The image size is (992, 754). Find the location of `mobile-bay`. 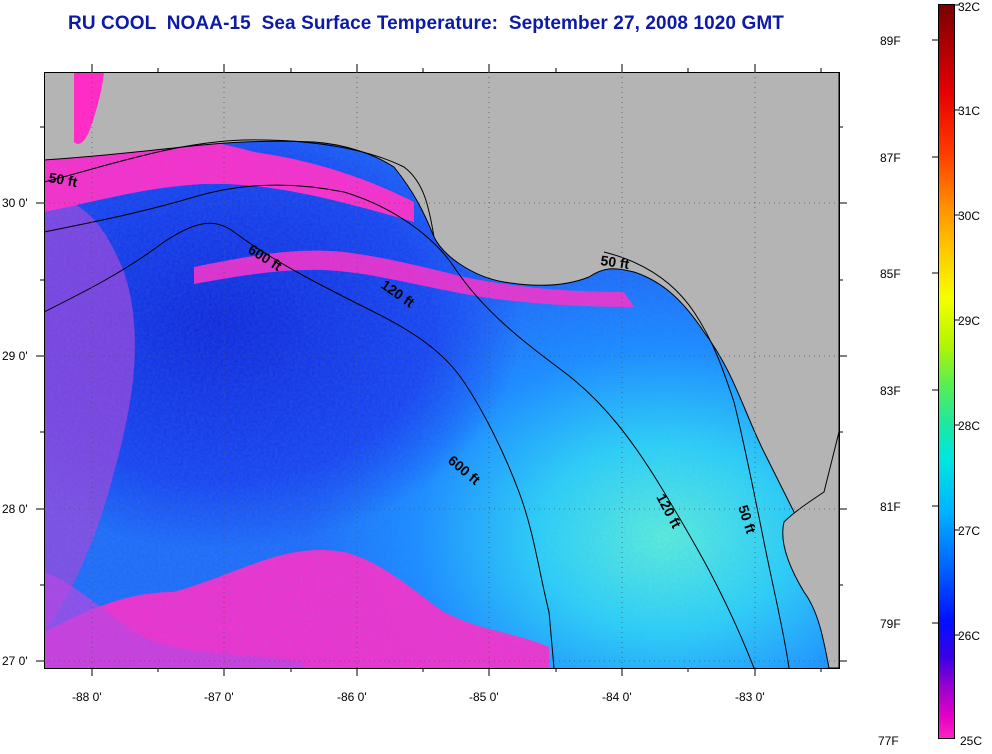

mobile-bay is located at coordinates (89, 108).